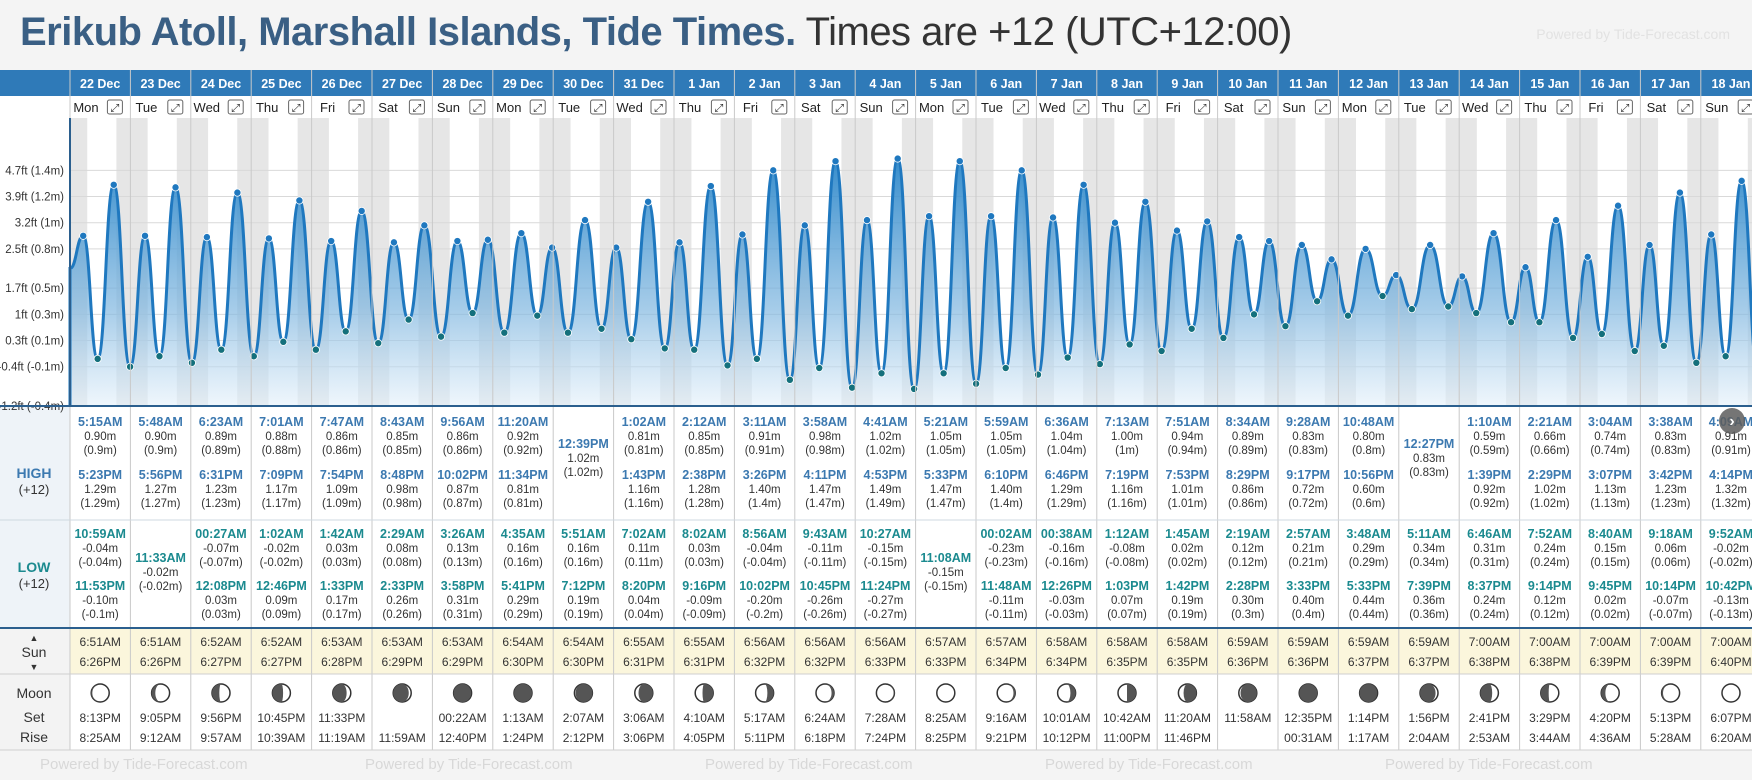 This screenshot has width=1752, height=780. What do you see at coordinates (1729, 586) in the screenshot?
I see `low-tide-time: 10:42PM` at bounding box center [1729, 586].